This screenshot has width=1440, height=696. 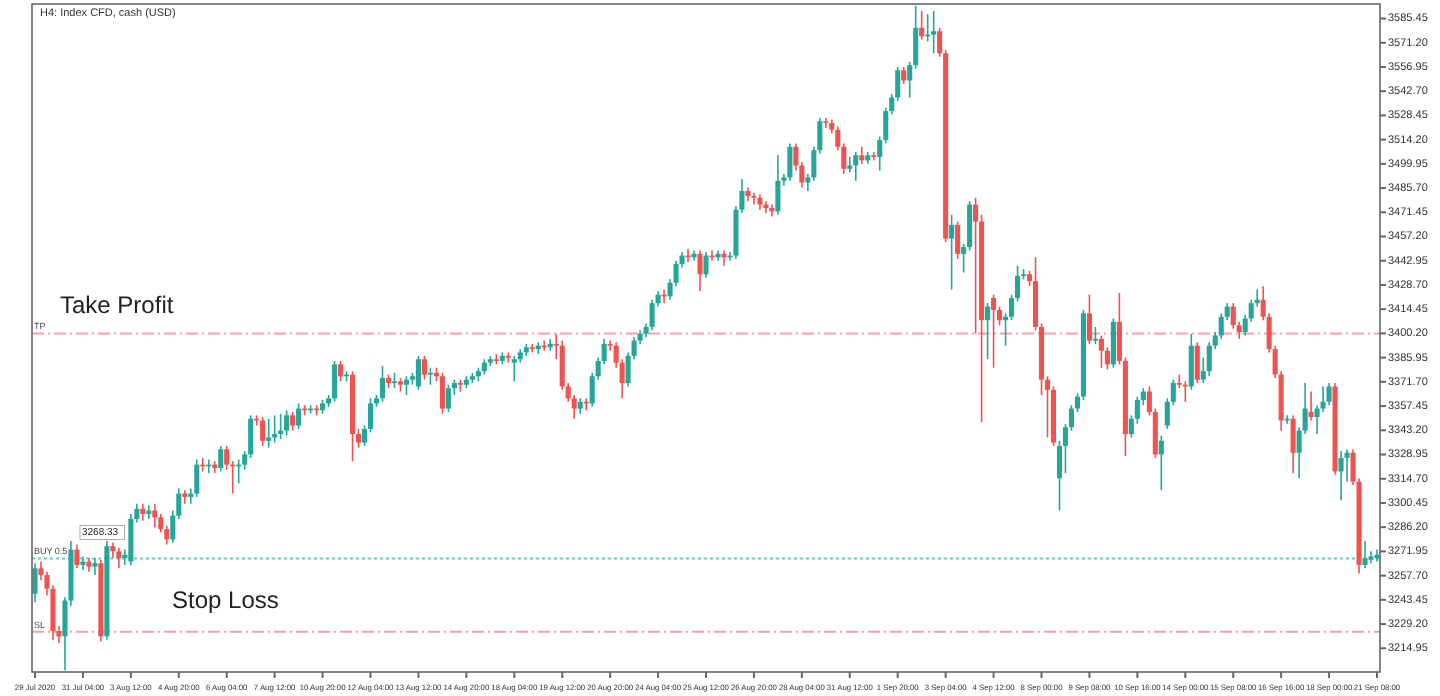 I want to click on annotation: Take Profit, so click(x=117, y=305).